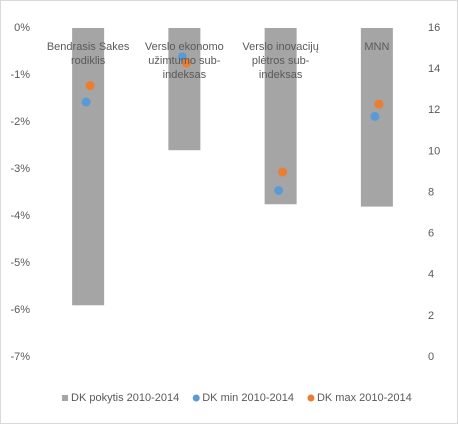 This screenshot has height=424, width=458. I want to click on y2-tick-label: 6, so click(431, 234).